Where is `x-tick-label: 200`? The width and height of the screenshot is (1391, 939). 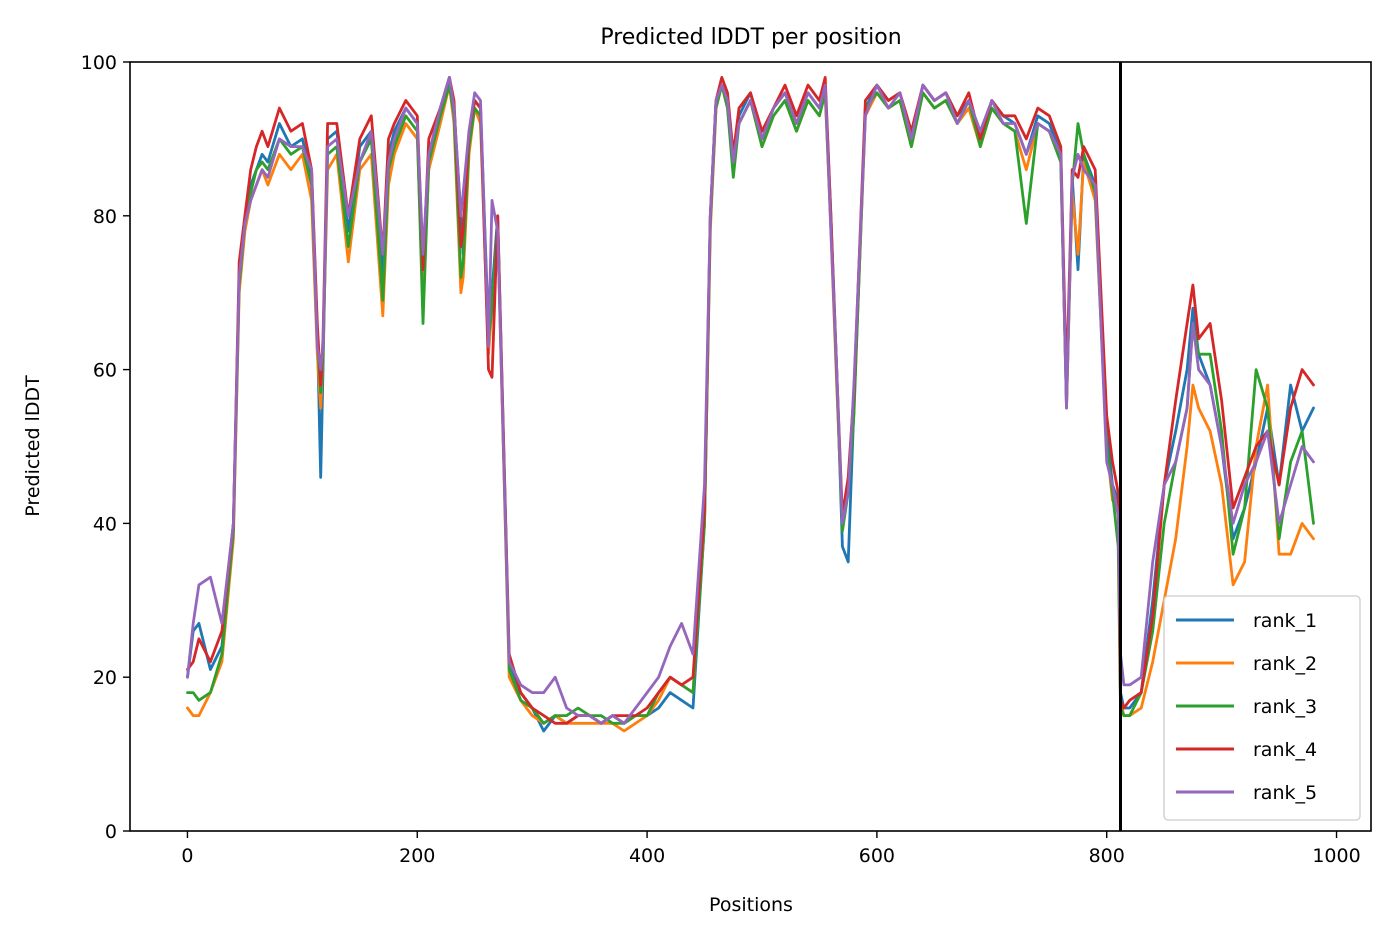 x-tick-label: 200 is located at coordinates (417, 856).